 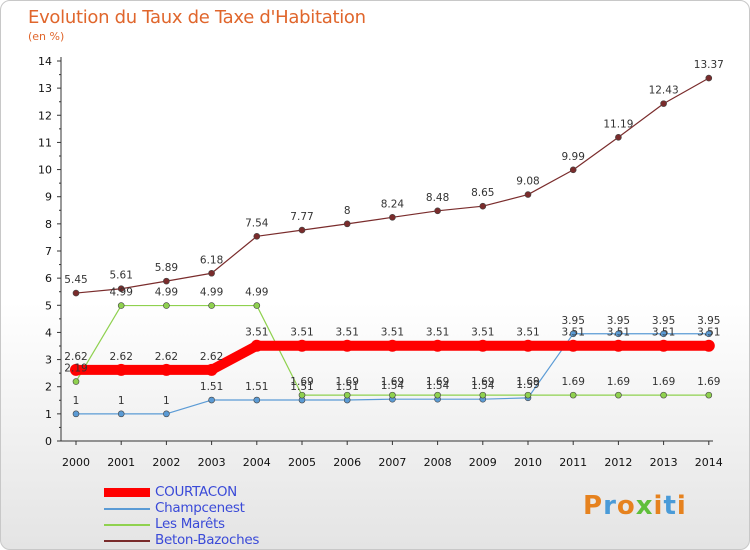 What do you see at coordinates (46, 36) in the screenshot?
I see `chart-unit: (en %)` at bounding box center [46, 36].